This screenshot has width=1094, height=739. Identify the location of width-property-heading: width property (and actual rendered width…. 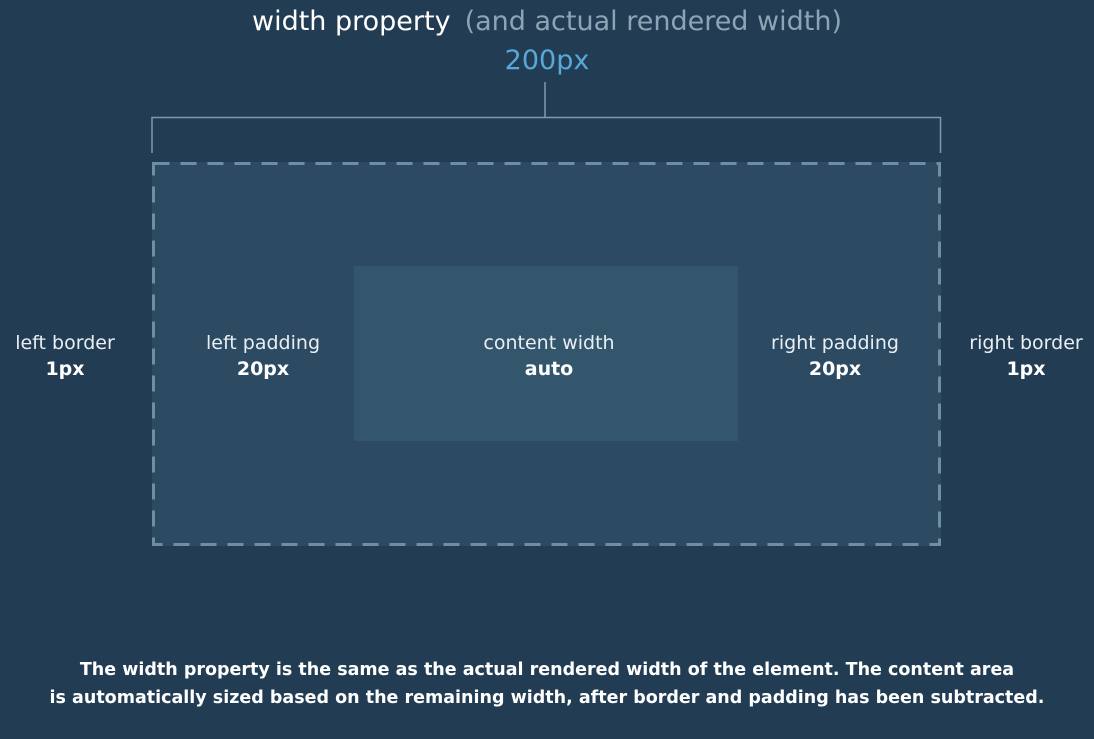
(547, 21).